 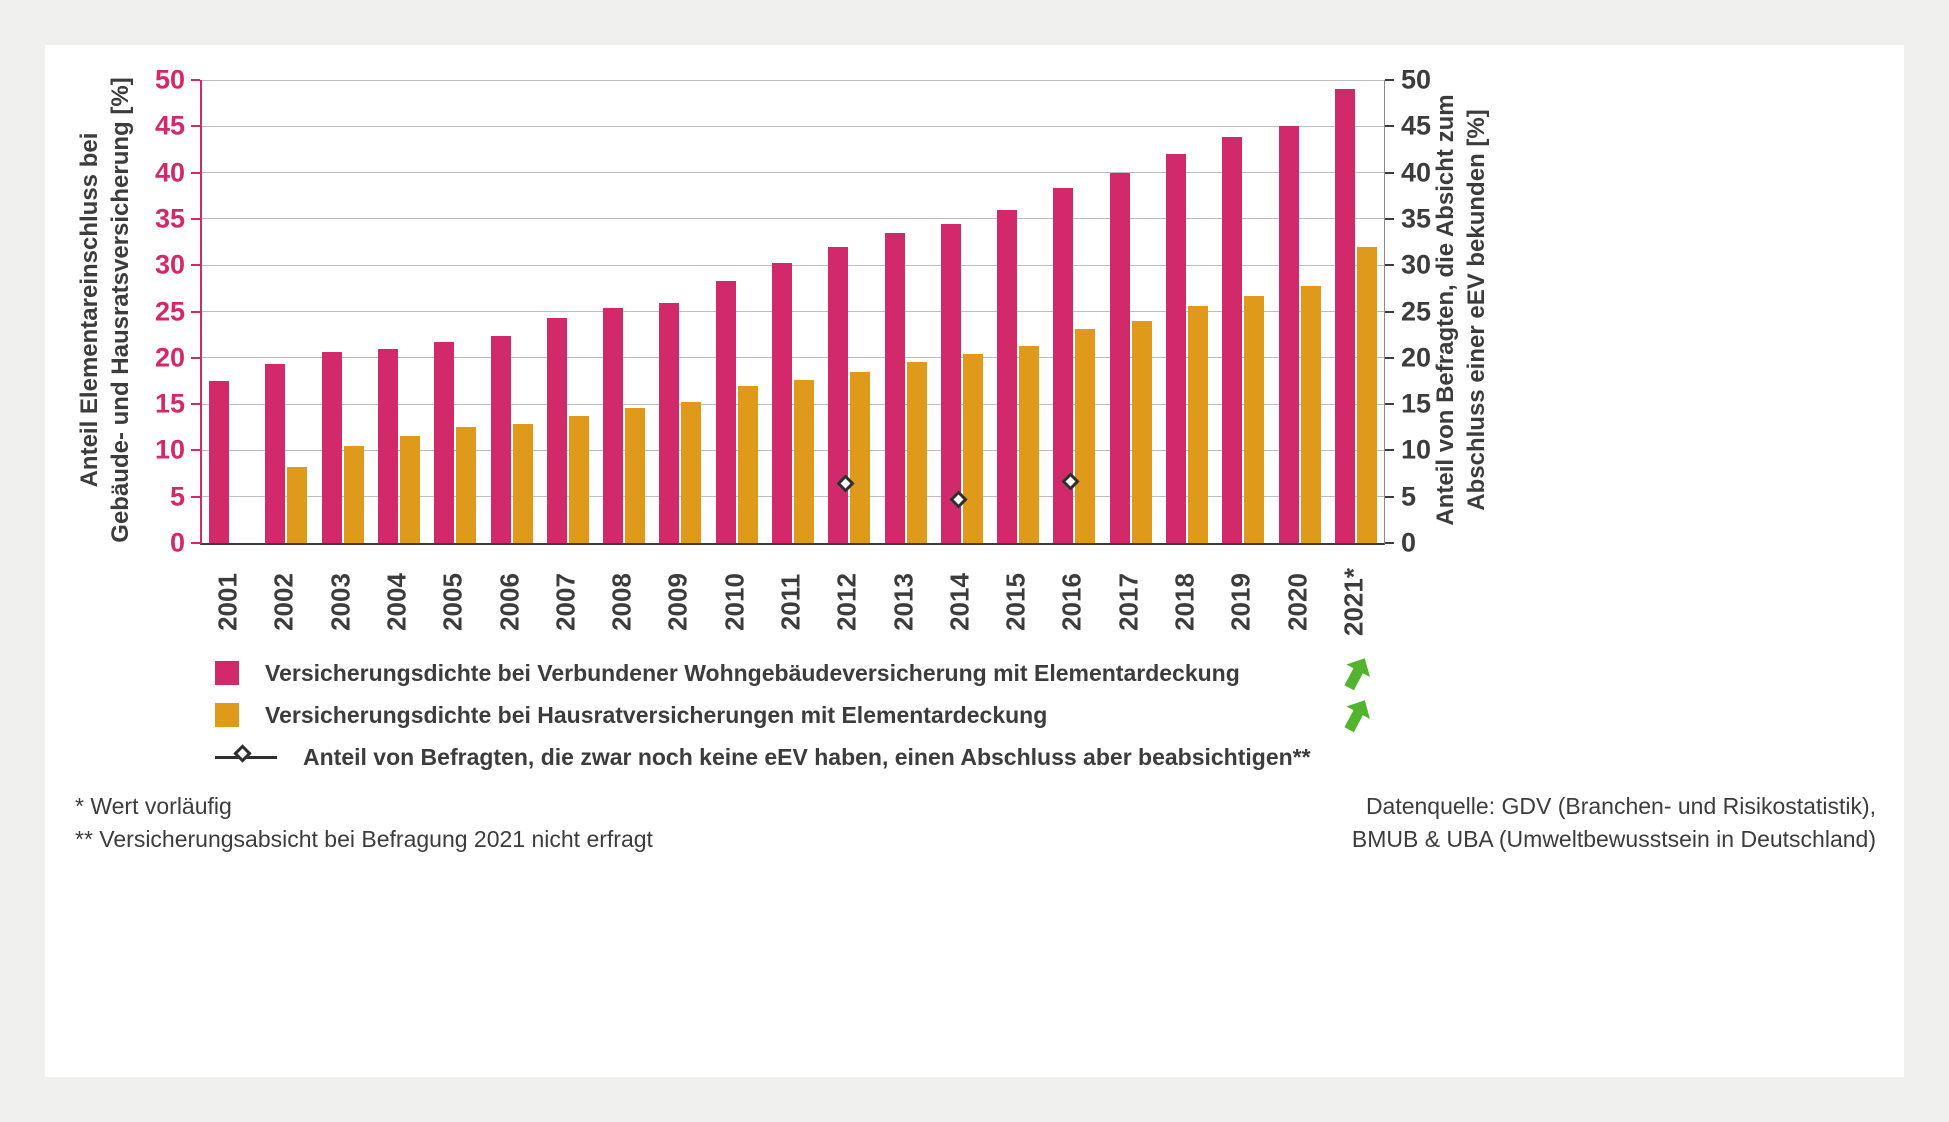 I want to click on x-axis-label: 2012, so click(x=846, y=602).